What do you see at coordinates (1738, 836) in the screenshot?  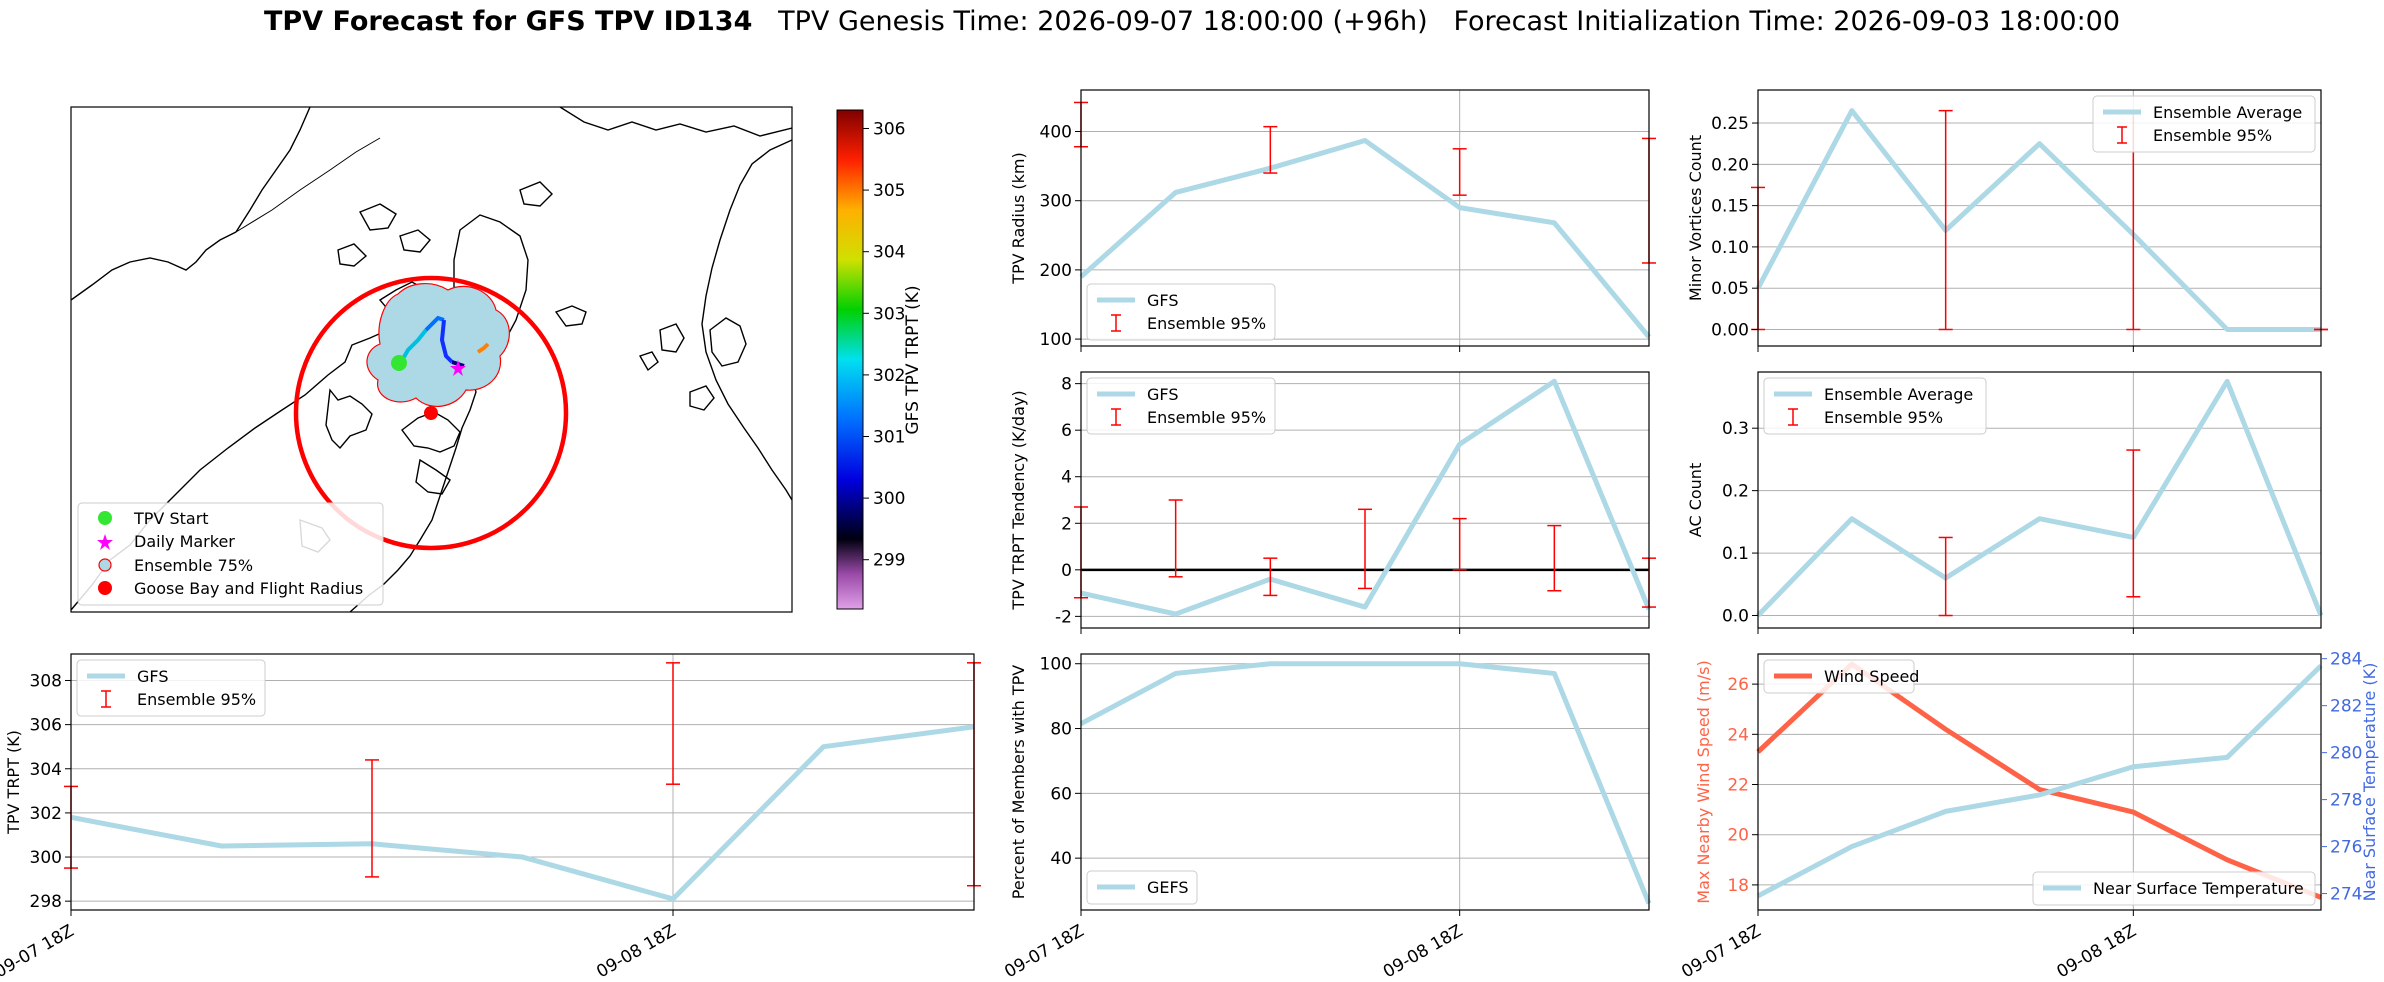 I see `y-tick-label: 20` at bounding box center [1738, 836].